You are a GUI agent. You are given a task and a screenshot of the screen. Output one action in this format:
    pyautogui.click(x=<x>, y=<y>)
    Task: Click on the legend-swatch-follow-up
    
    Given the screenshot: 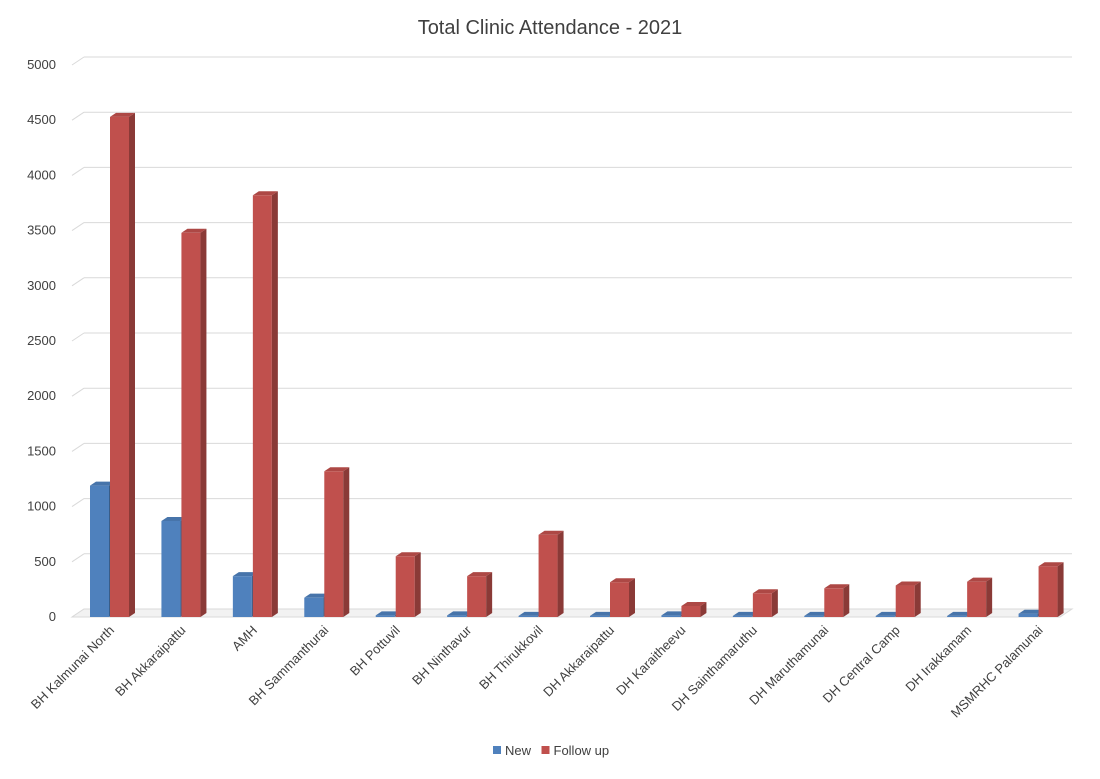 What is the action you would take?
    pyautogui.click(x=545, y=750)
    